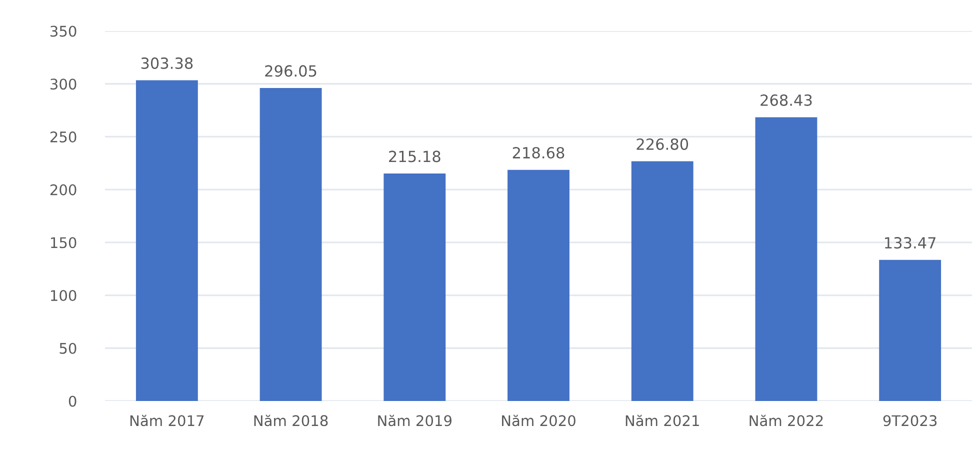 This screenshot has height=454, width=973. I want to click on y-tick-label: 150, so click(63, 242).